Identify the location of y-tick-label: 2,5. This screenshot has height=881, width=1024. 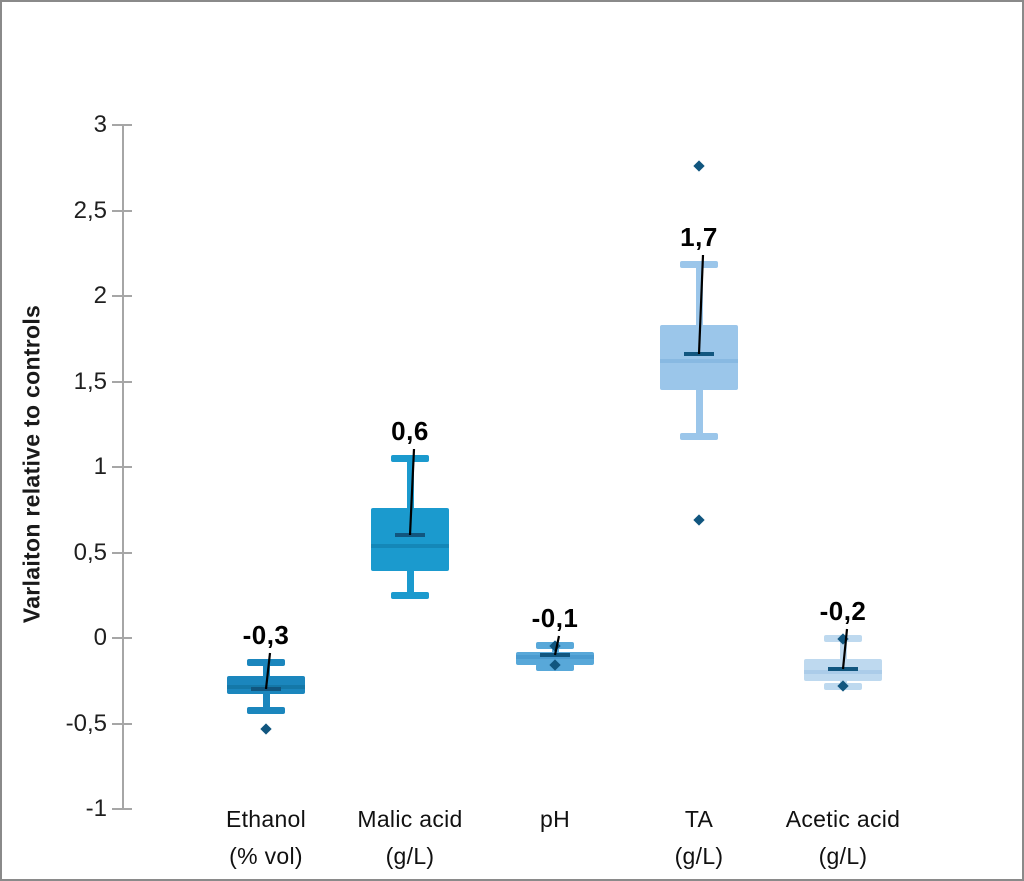
(90, 210).